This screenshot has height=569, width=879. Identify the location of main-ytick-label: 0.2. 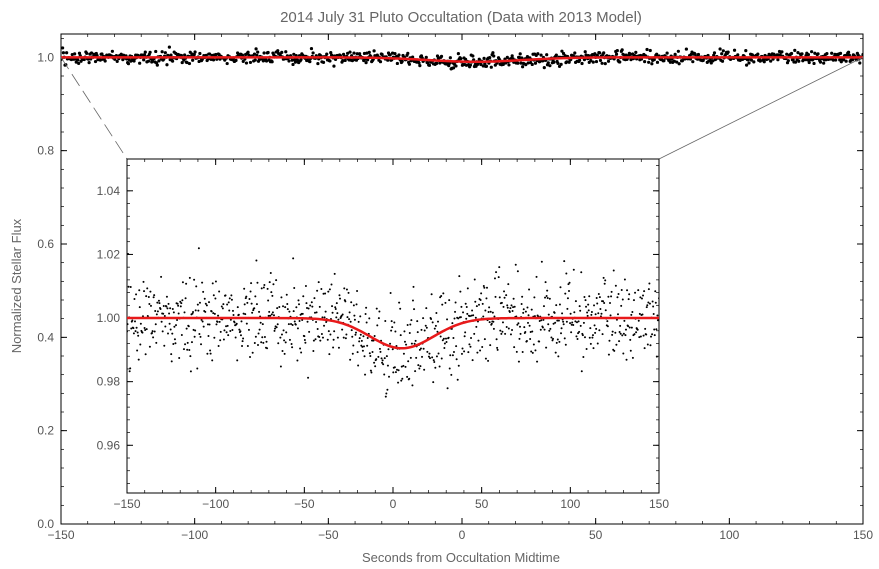
(45, 431).